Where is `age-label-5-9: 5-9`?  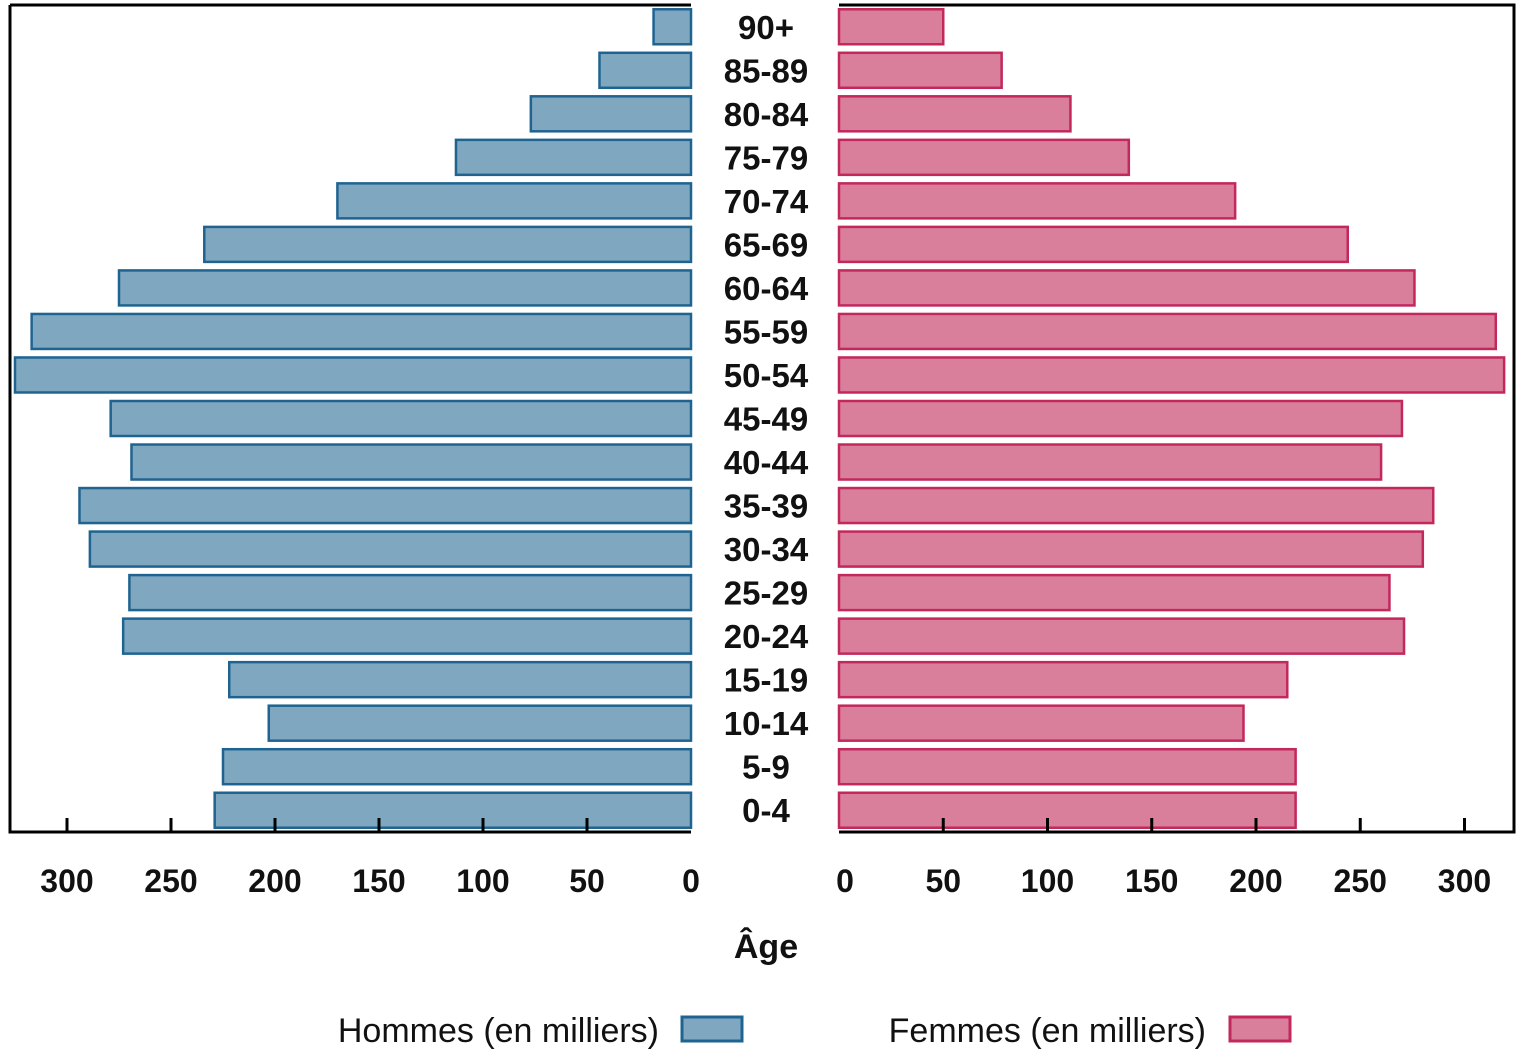
age-label-5-9: 5-9 is located at coordinates (766, 767).